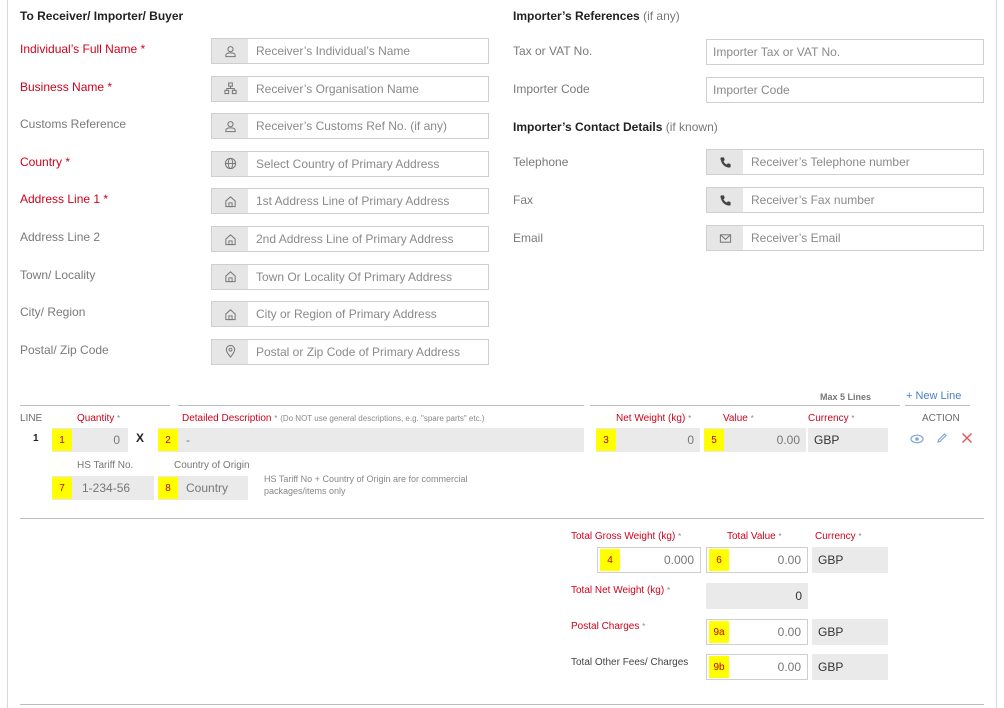 The image size is (1004, 708). I want to click on total-currency-field: GBP, so click(850, 560).